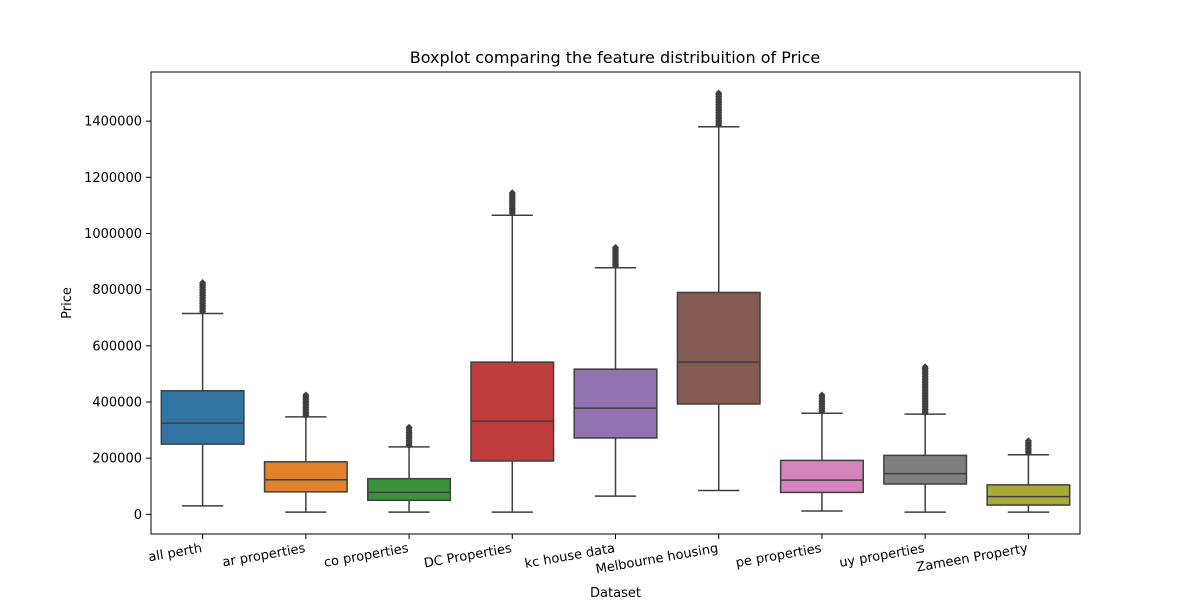  What do you see at coordinates (113, 234) in the screenshot?
I see `y-tick-label: 1000000` at bounding box center [113, 234].